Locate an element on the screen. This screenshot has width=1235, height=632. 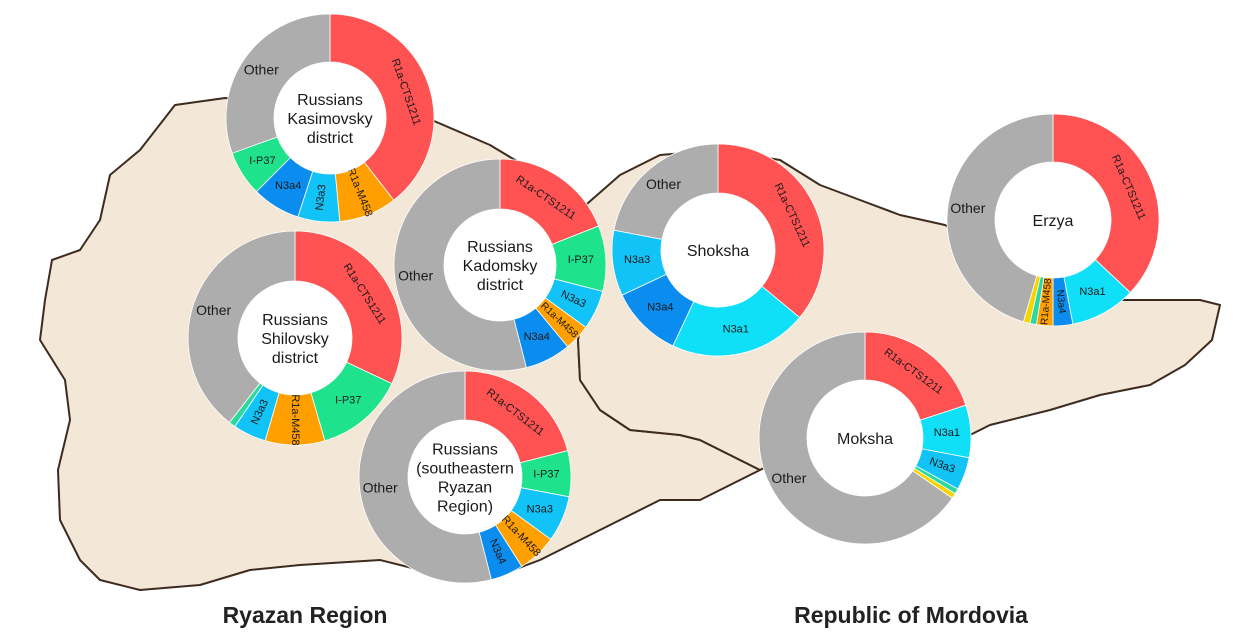
label-shoksha-n3a1: N3a1 is located at coordinates (736, 329).